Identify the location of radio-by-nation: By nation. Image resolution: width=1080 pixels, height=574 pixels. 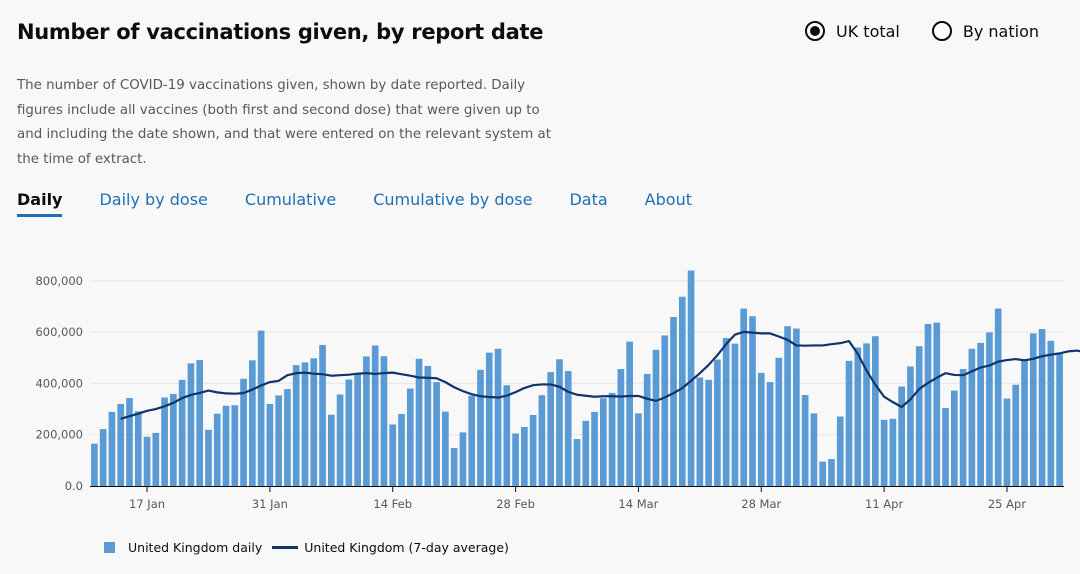
(985, 31).